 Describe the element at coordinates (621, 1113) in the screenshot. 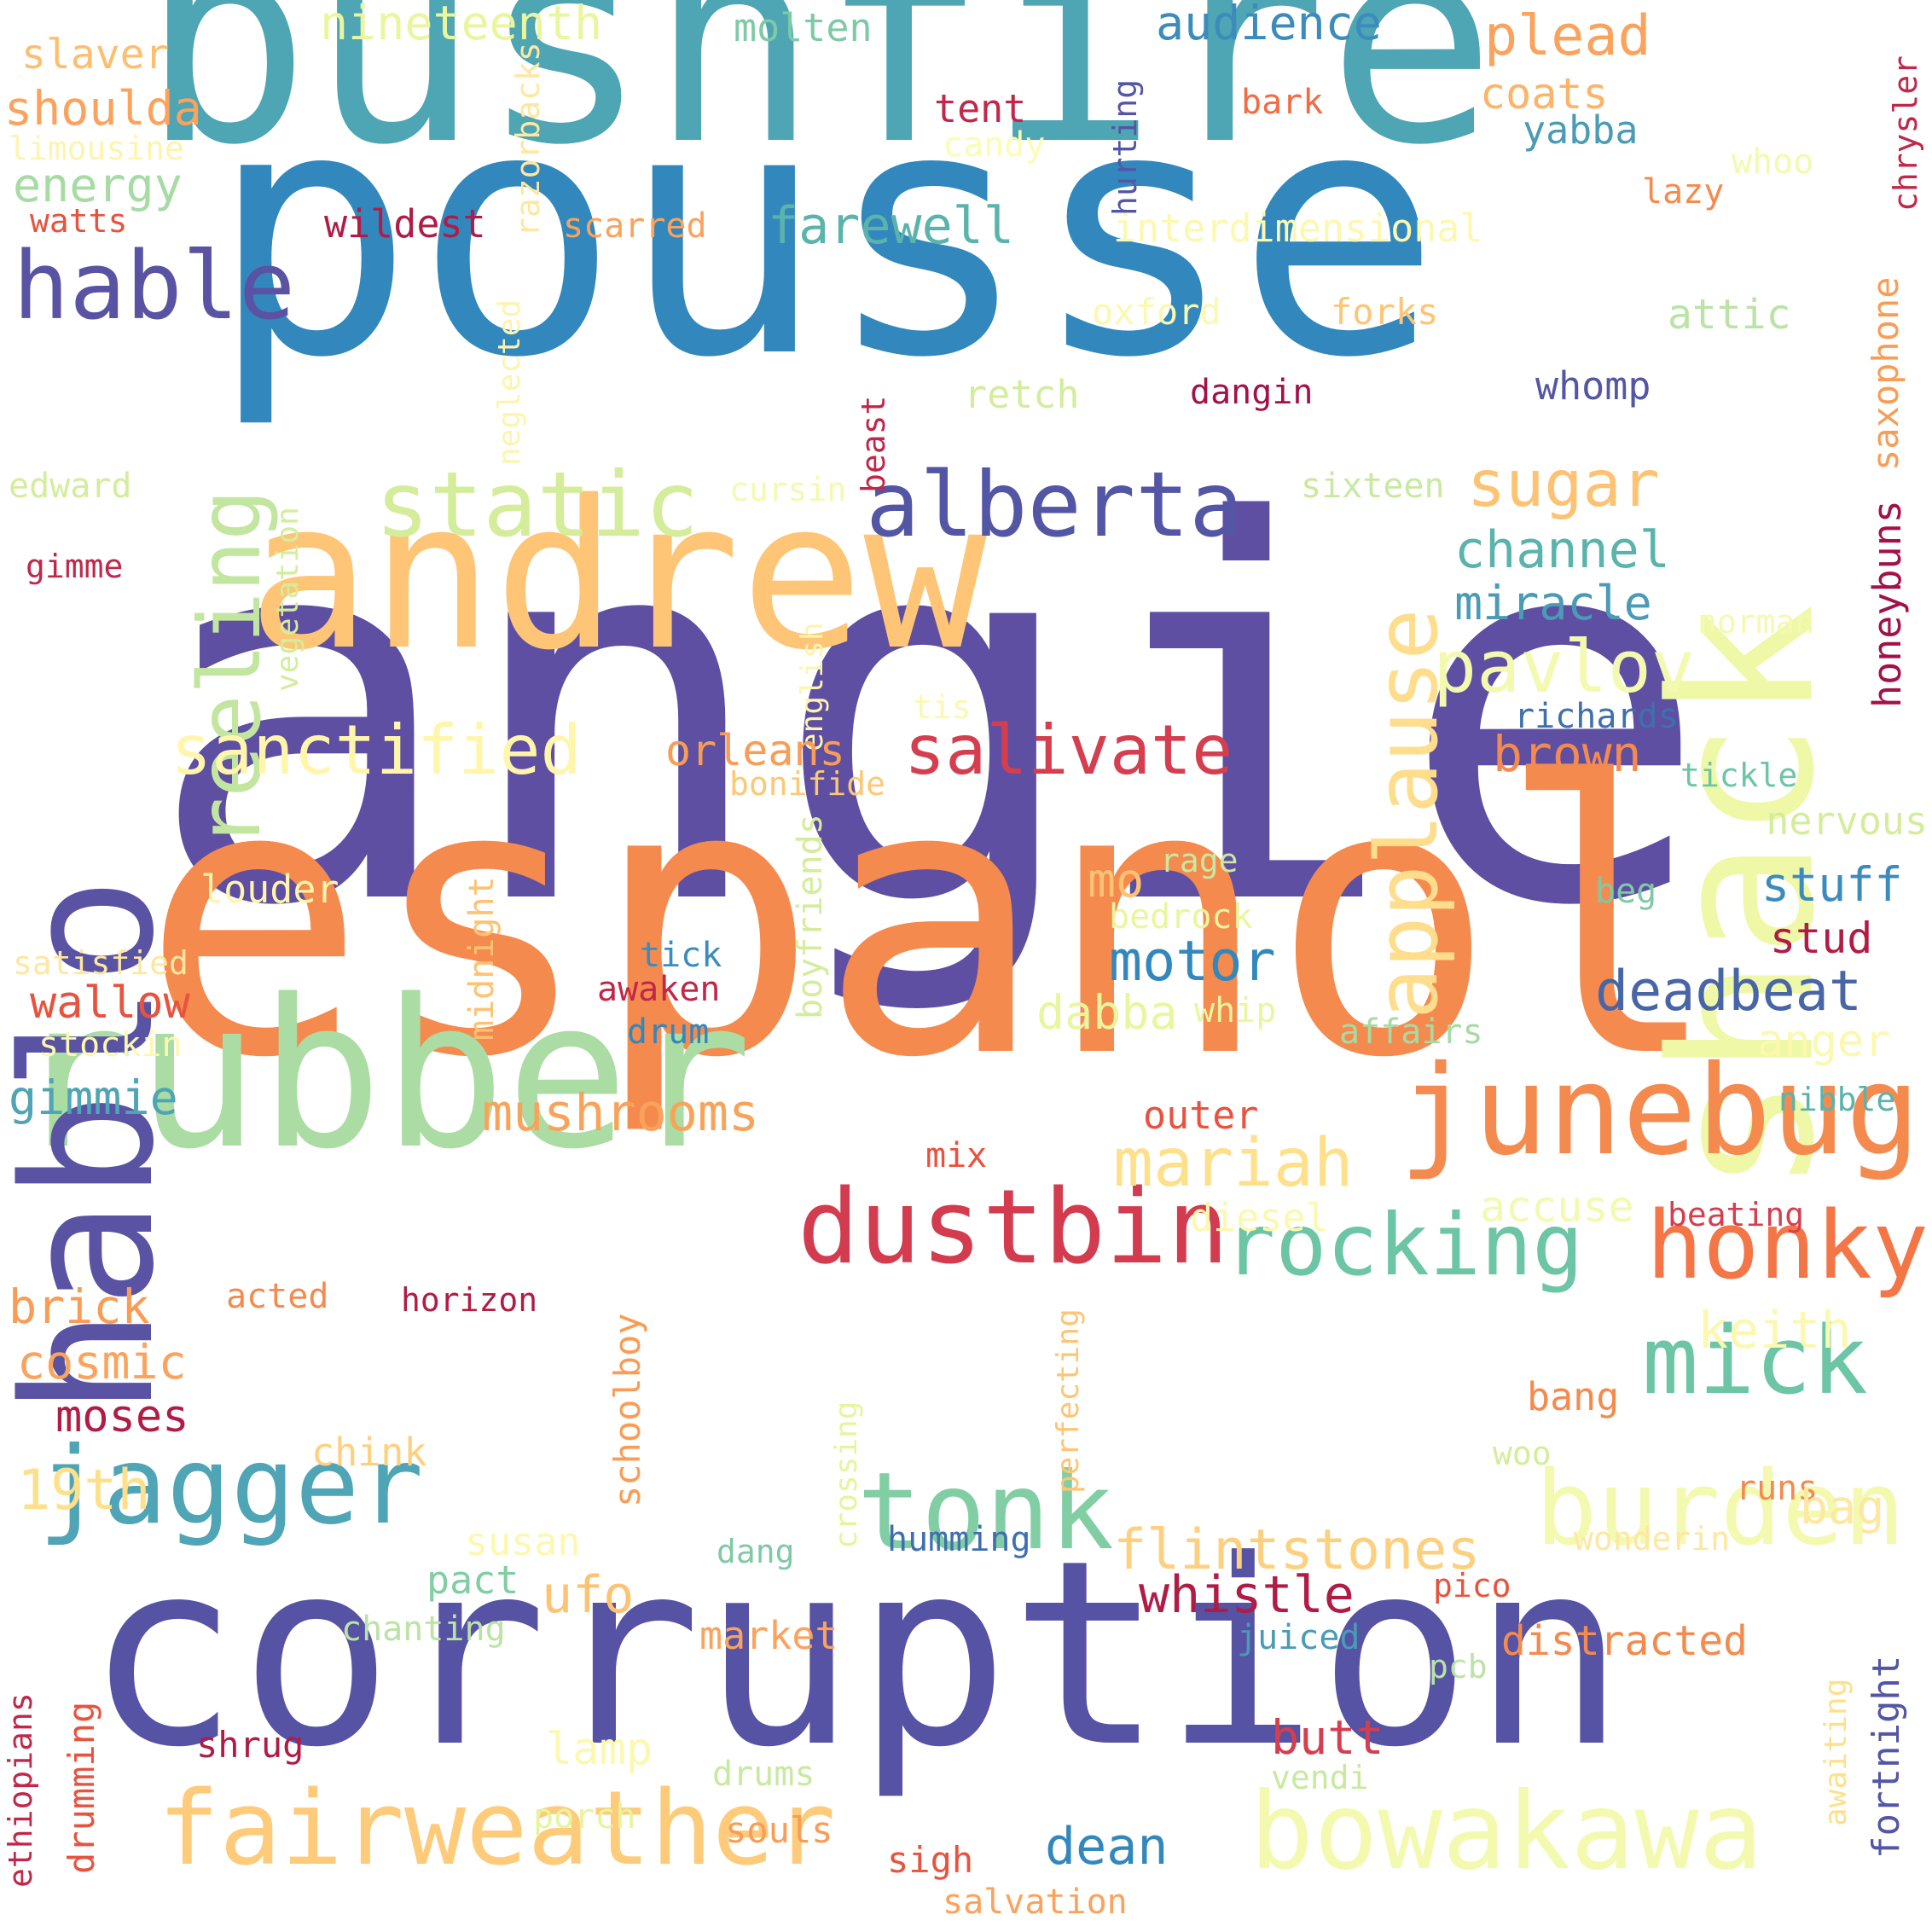

I see `word-mushrooms: mushrooms` at that location.